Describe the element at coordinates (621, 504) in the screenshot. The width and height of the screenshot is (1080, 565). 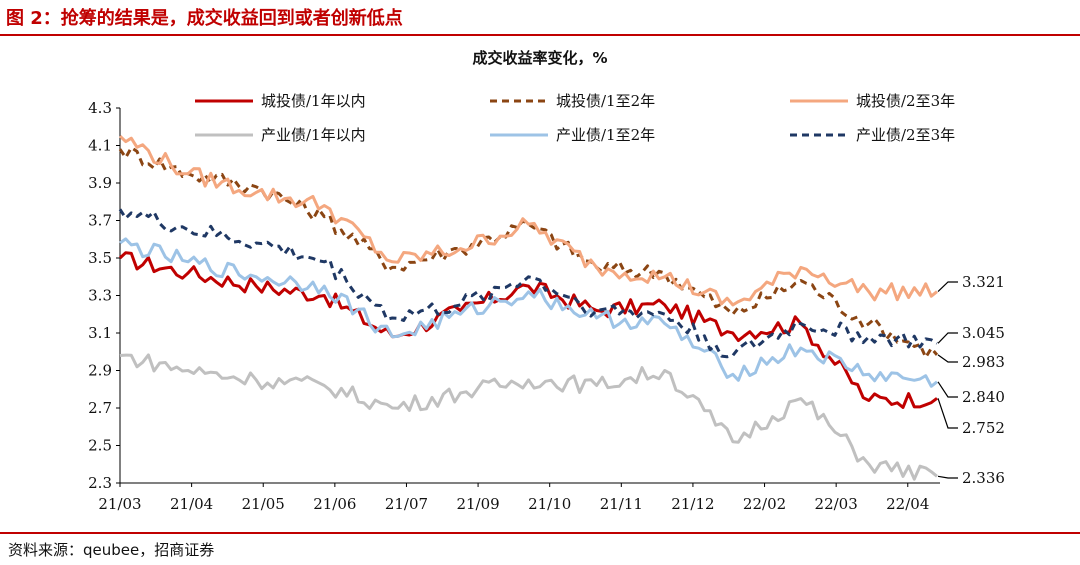
I see `x-tick-label: 21/11` at that location.